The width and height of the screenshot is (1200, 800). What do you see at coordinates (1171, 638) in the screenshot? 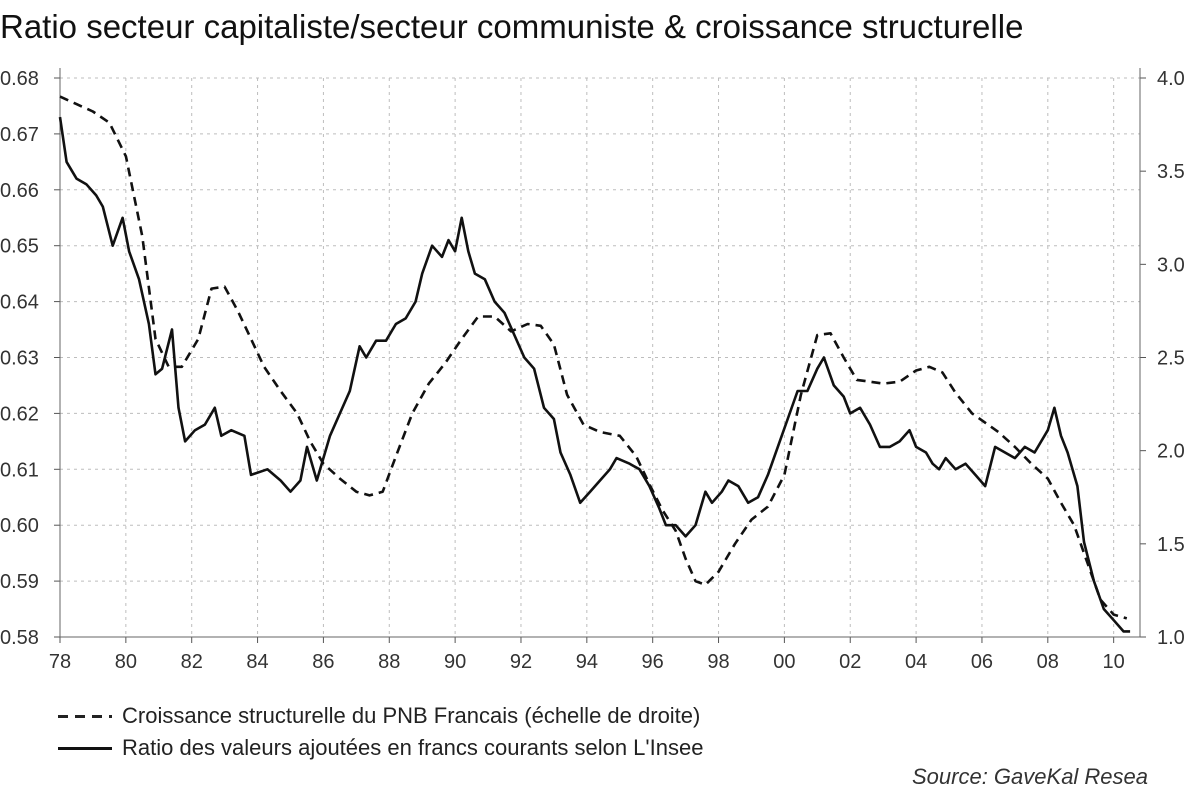
I see `y-right-tick-label: 1.0` at bounding box center [1171, 638].